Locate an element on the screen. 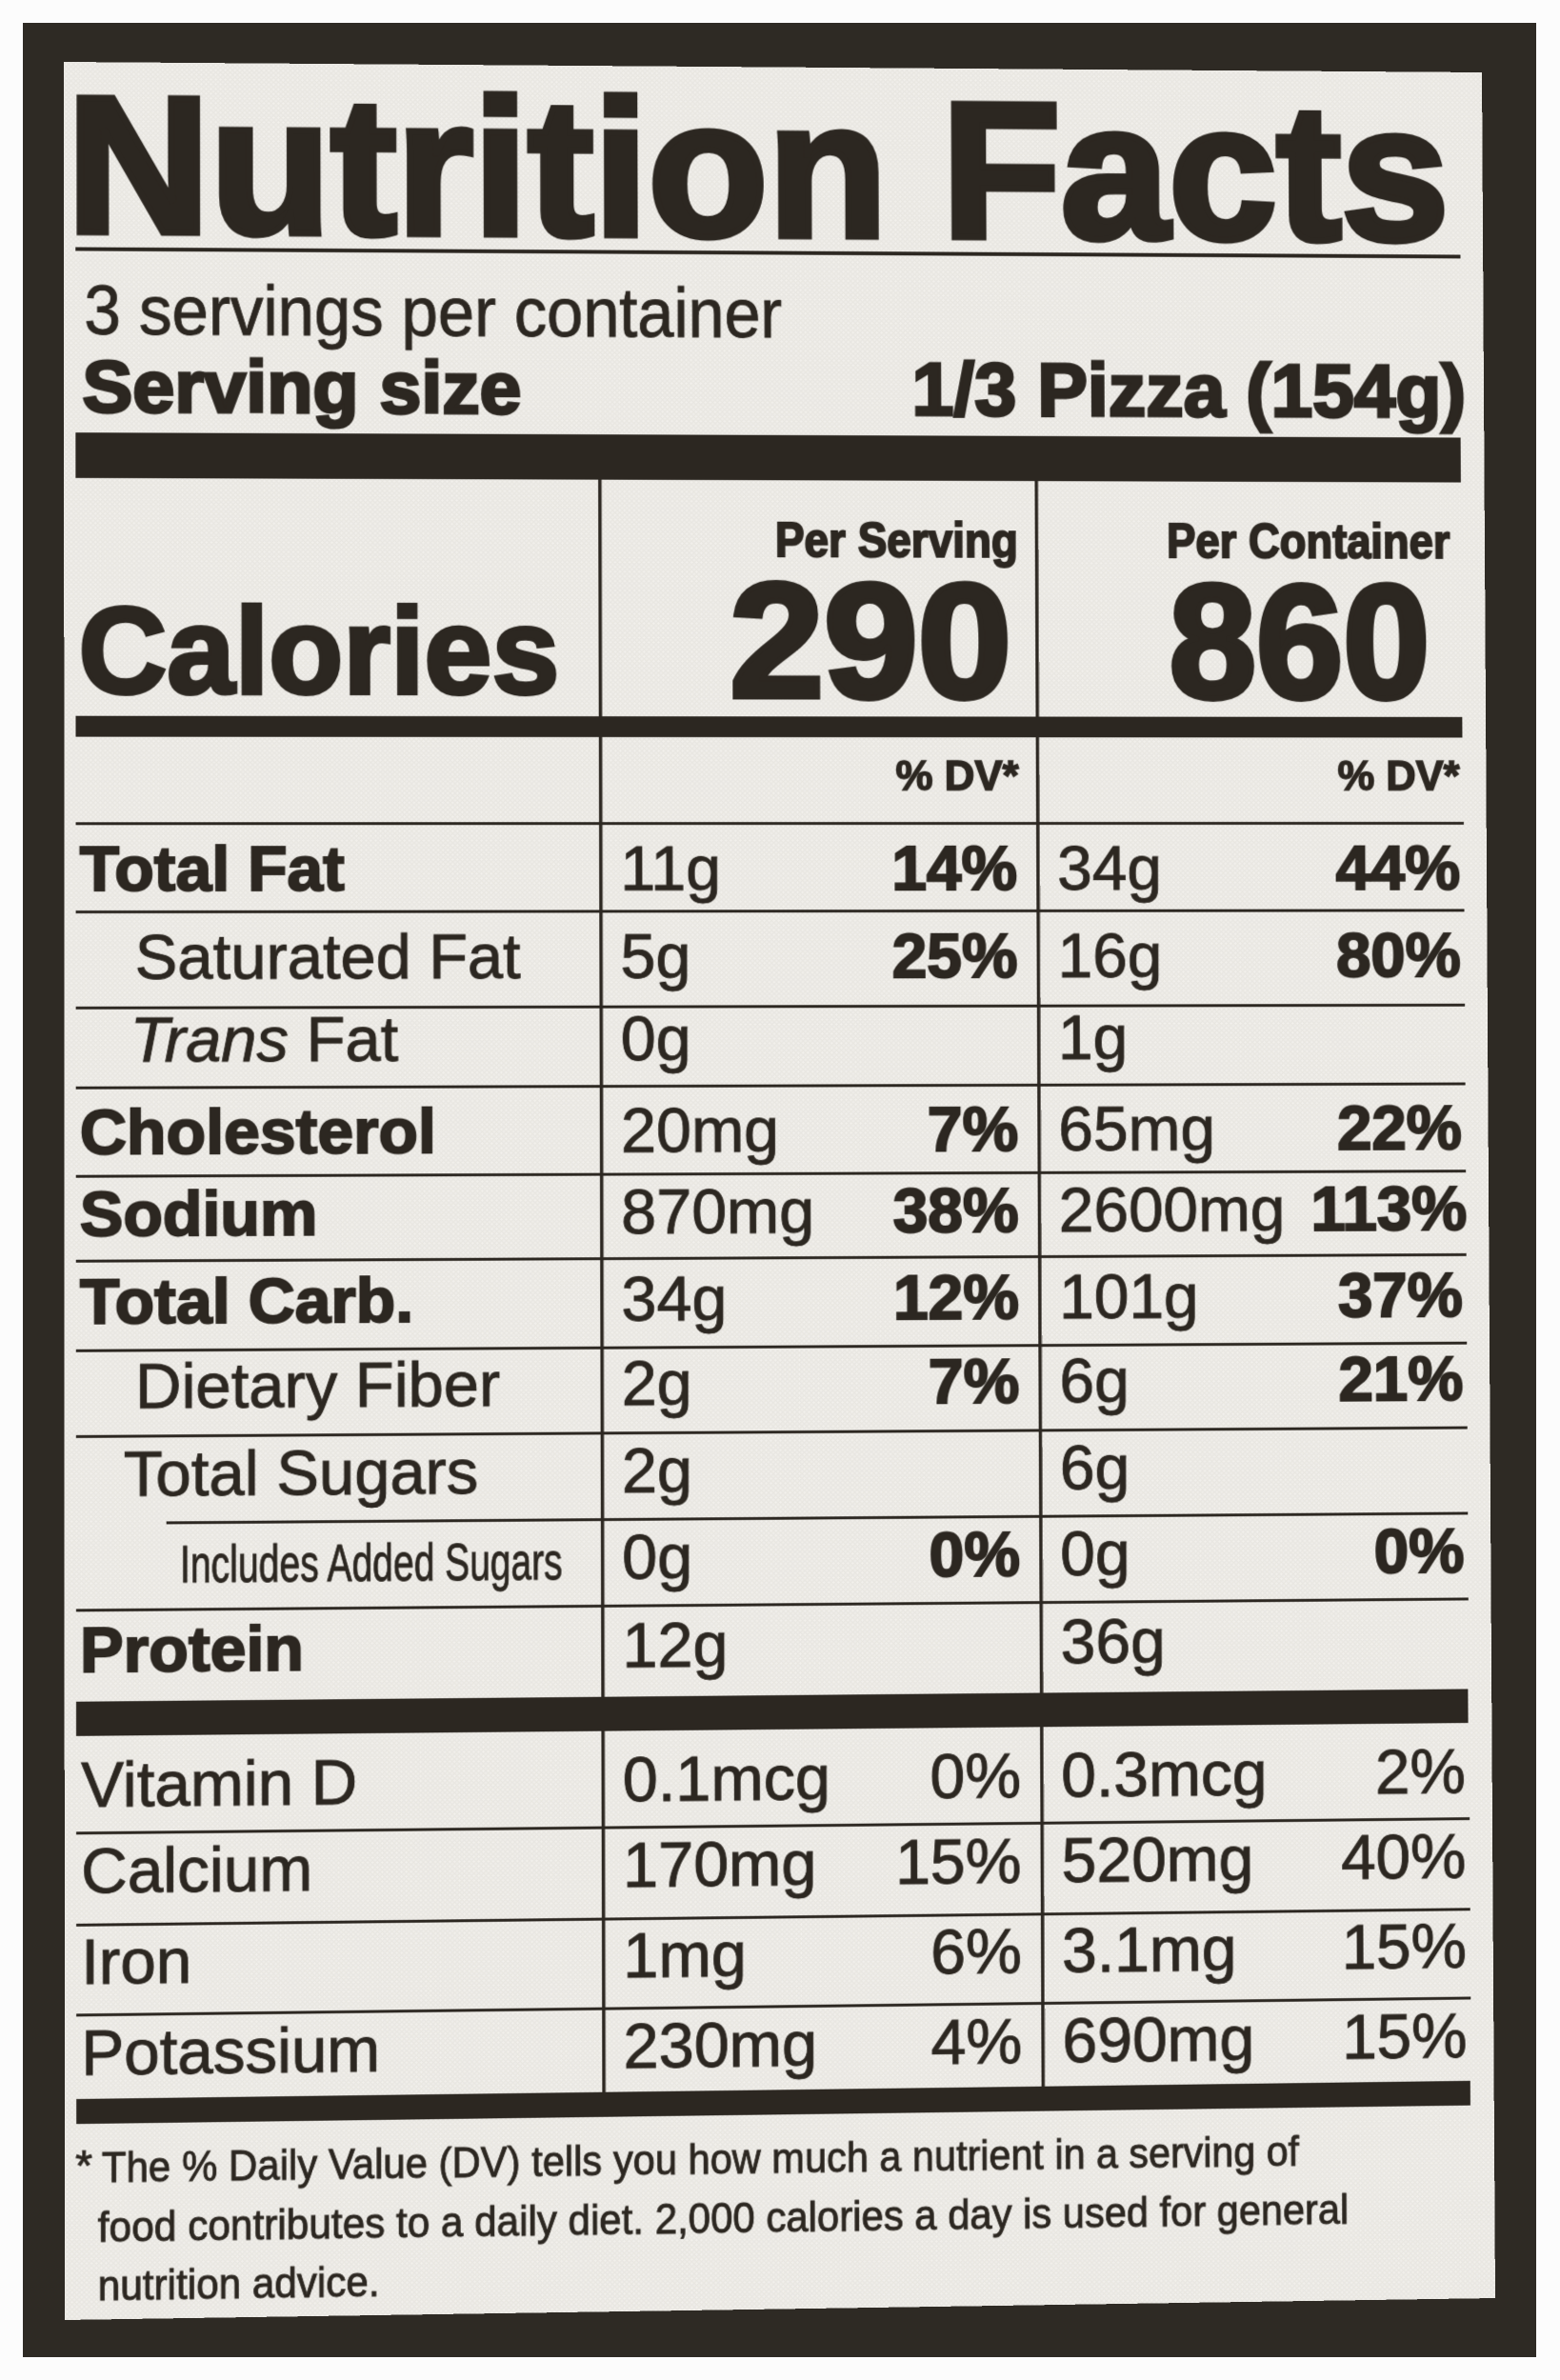  svg-text: Per Serving is located at coordinates (896, 540).